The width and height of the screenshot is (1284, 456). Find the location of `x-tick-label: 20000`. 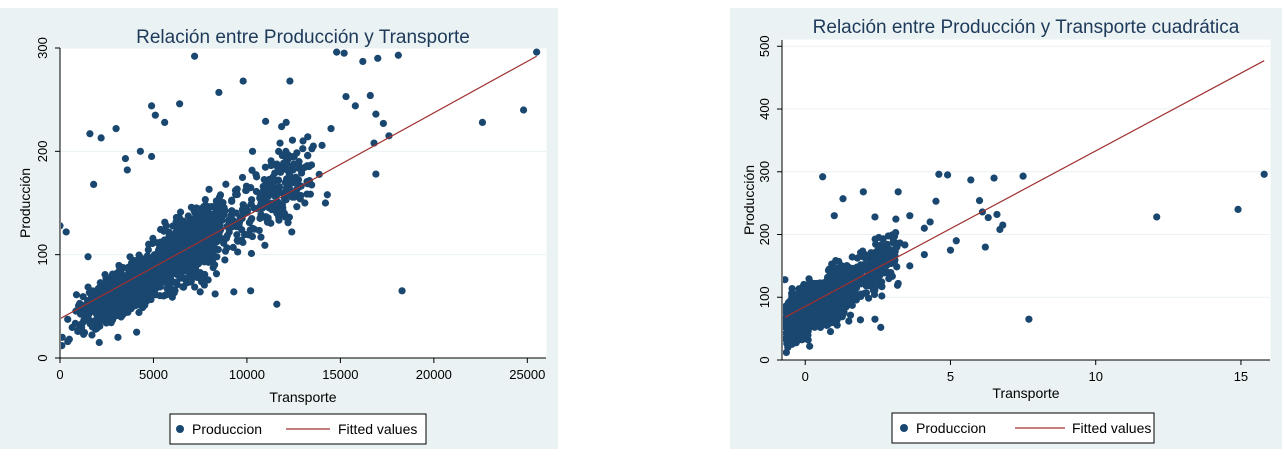

x-tick-label: 20000 is located at coordinates (434, 374).